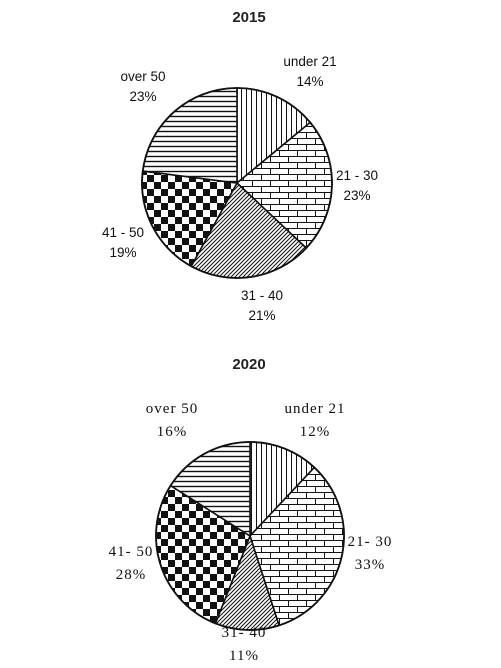 The width and height of the screenshot is (501, 668). What do you see at coordinates (370, 542) in the screenshot?
I see `slice-label-2020-21-30: 21- 30` at bounding box center [370, 542].